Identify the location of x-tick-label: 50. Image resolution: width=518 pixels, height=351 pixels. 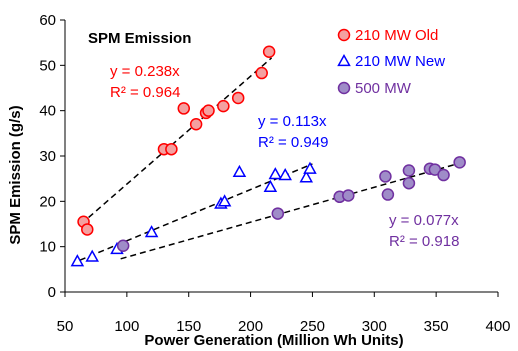
(65, 326).